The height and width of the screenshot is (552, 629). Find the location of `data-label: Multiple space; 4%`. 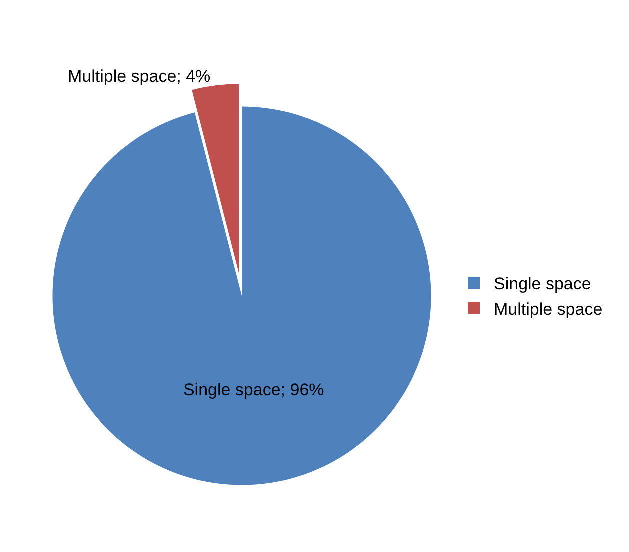

data-label: Multiple space; 4% is located at coordinates (139, 76).